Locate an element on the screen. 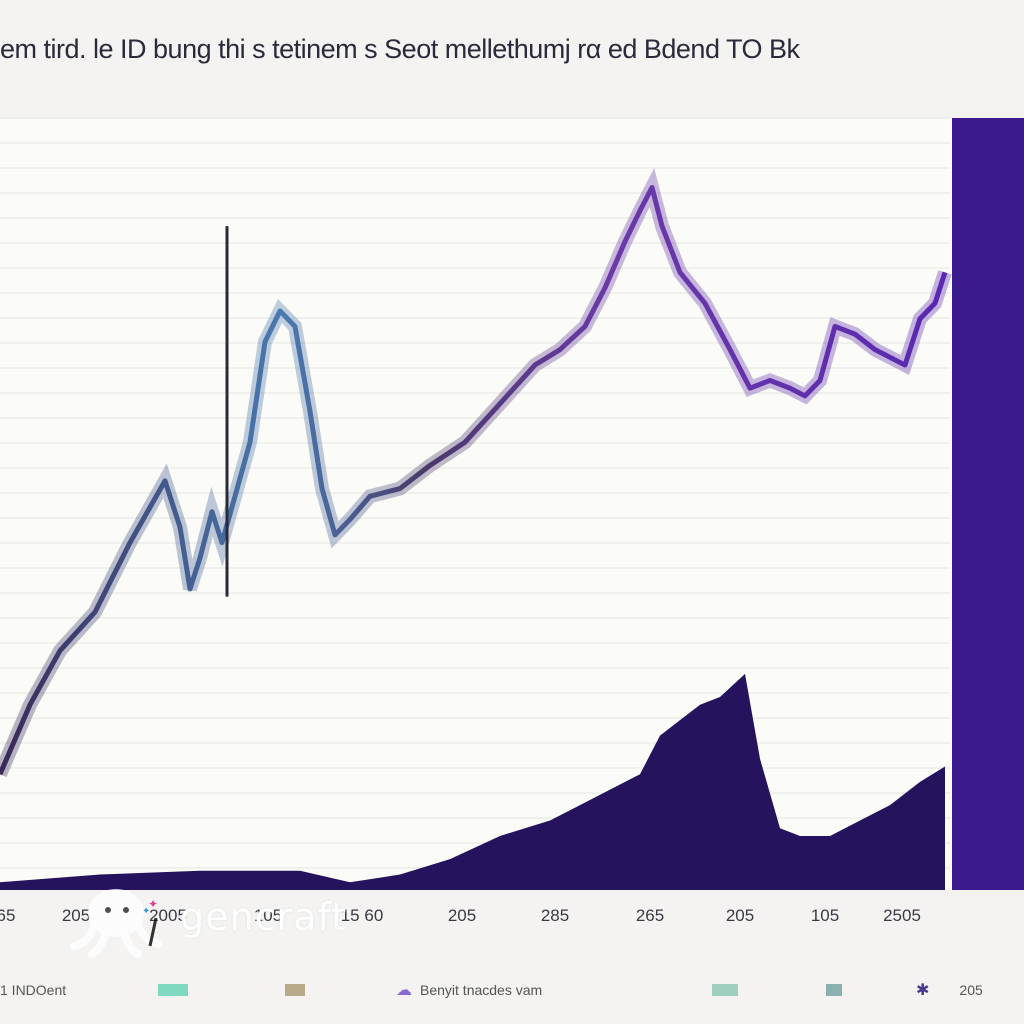  right-bar is located at coordinates (988, 504).